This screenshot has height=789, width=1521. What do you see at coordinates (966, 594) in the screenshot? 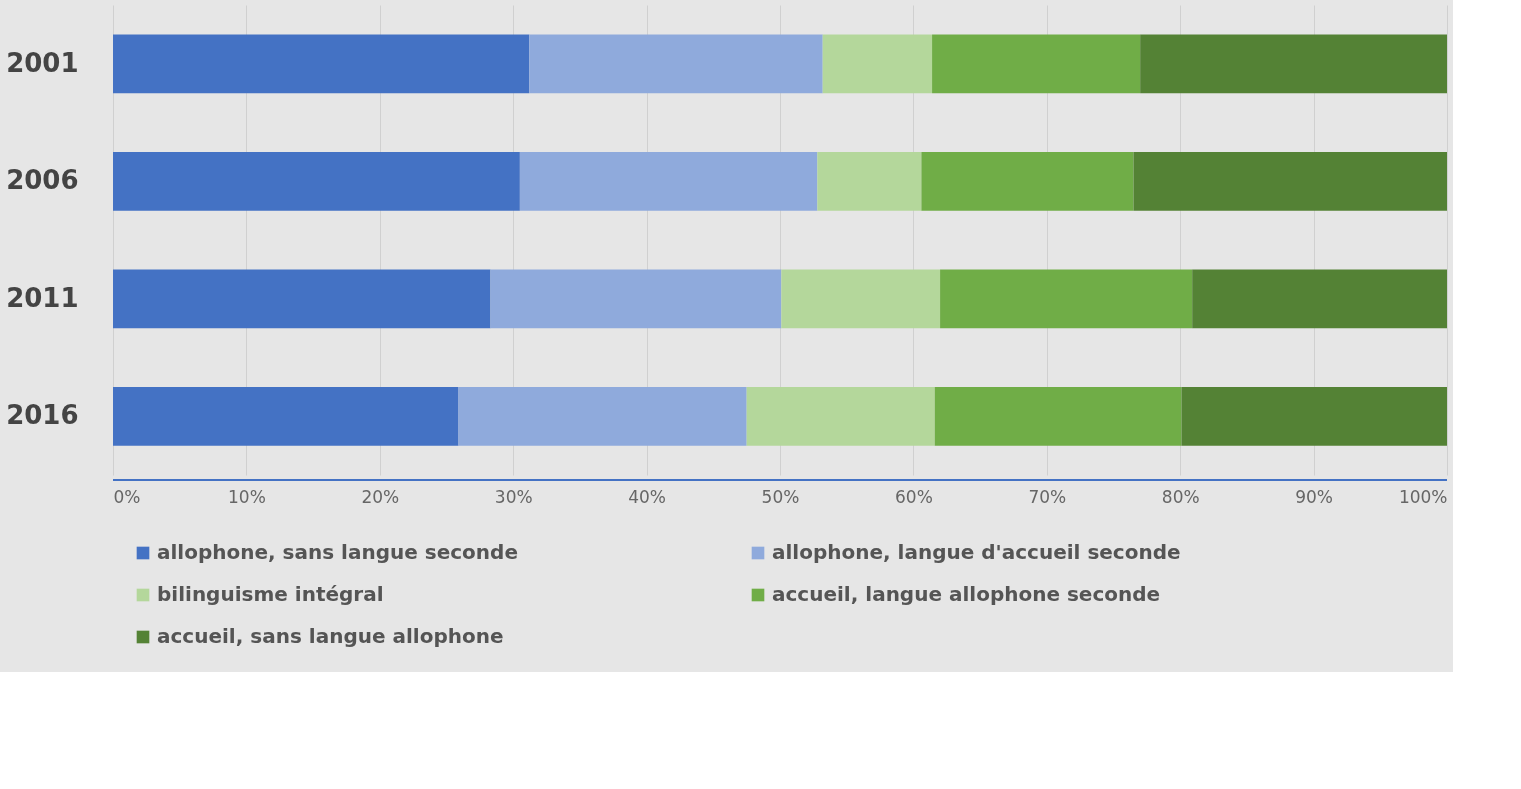
I see `legend-label: accueil, langue allophone seconde` at bounding box center [966, 594].